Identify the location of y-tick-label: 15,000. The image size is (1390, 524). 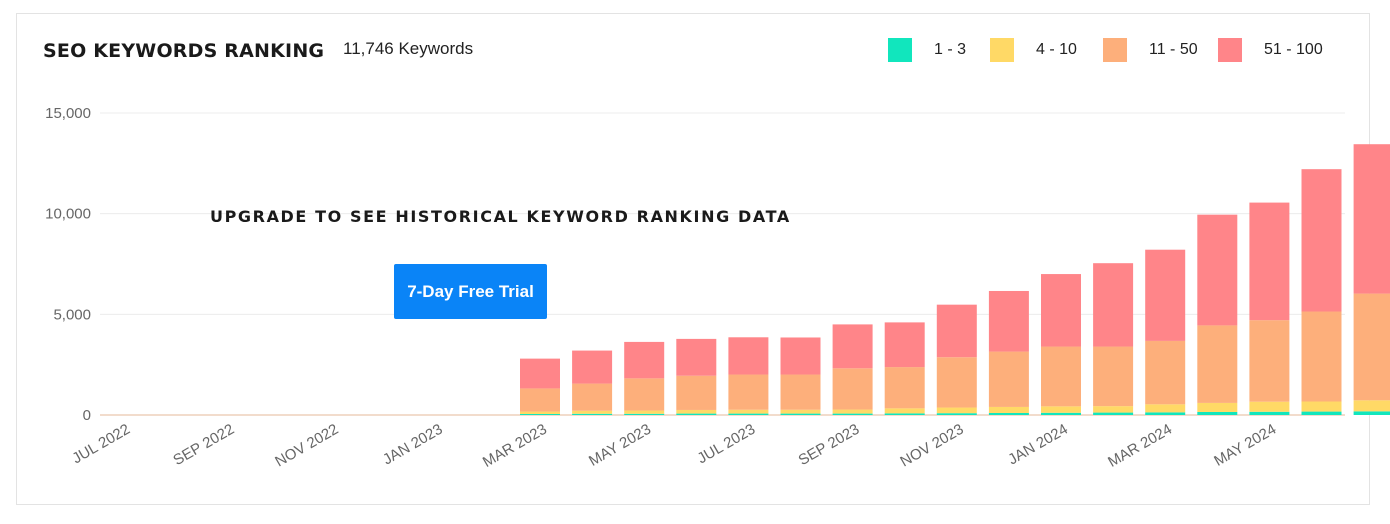
(68, 113).